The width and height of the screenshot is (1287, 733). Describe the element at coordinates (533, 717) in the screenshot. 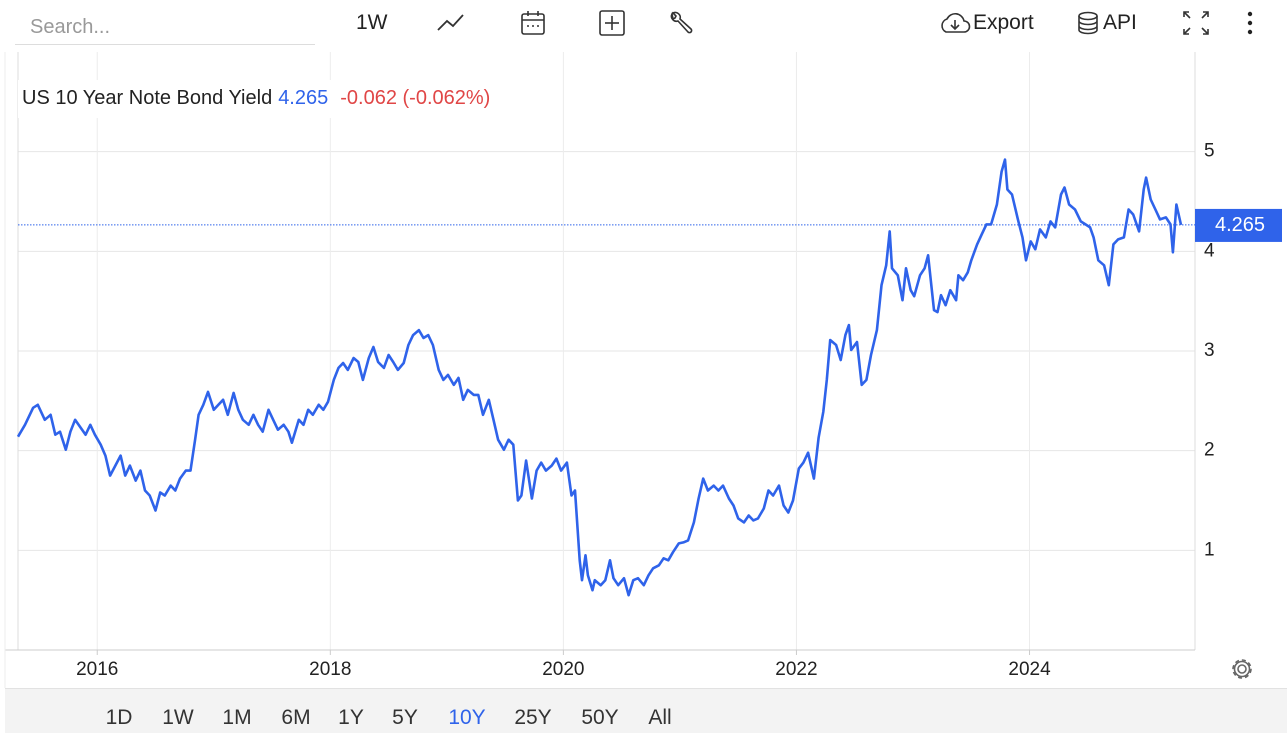

I see `range-button: 25Y` at that location.